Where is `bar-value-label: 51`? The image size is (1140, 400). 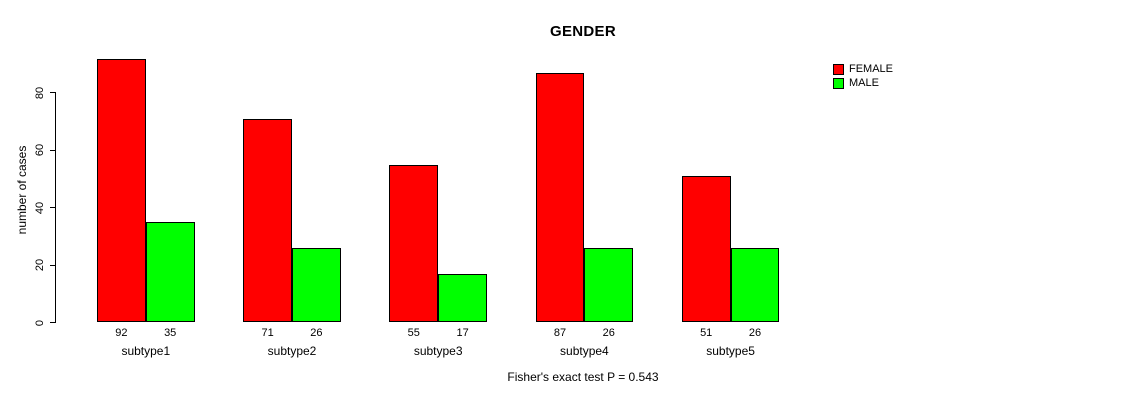
bar-value-label: 51 is located at coordinates (706, 333).